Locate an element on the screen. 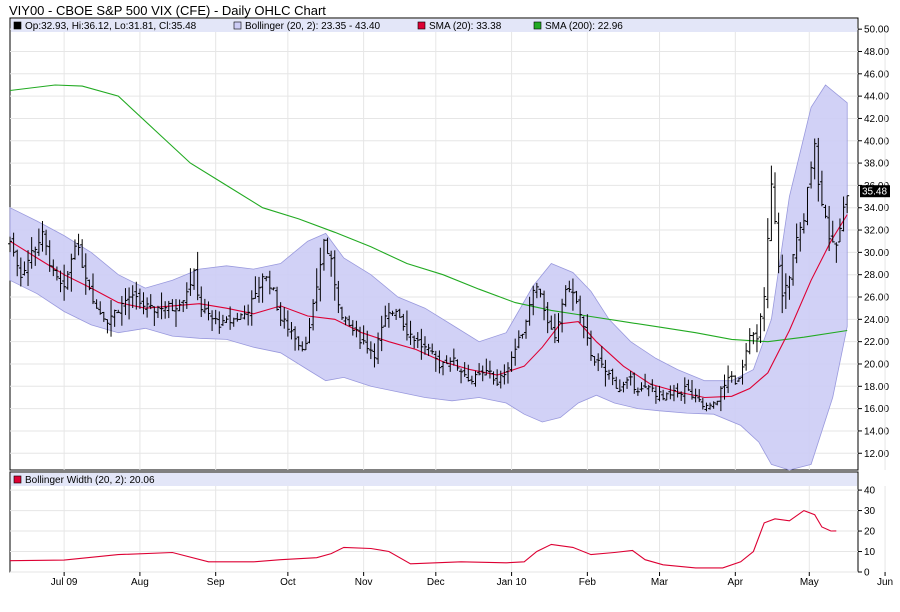 The height and width of the screenshot is (612, 900). price-tick-label: 18.00 is located at coordinates (876, 387).